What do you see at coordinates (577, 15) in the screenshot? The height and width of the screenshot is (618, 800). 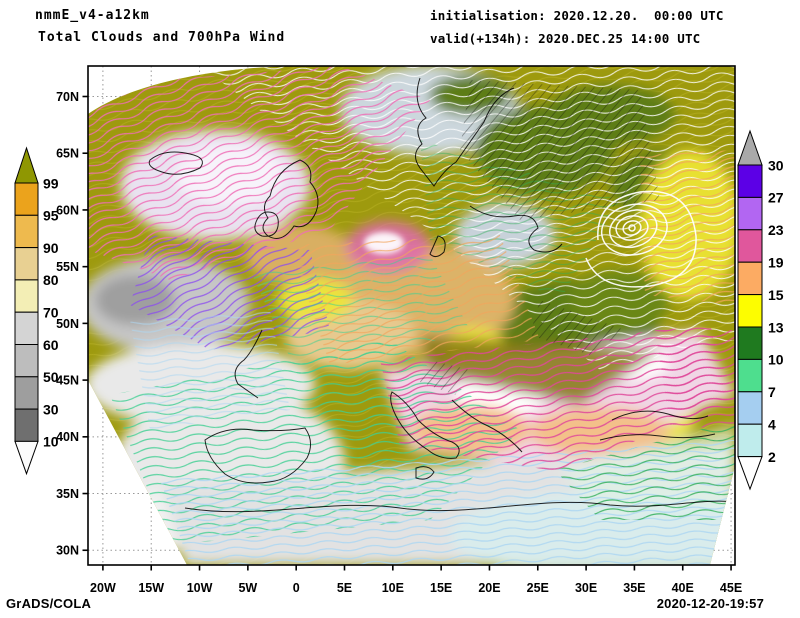 I see `initialisation-time: initialisation: 2020.12.20. 00:00 UTC` at bounding box center [577, 15].